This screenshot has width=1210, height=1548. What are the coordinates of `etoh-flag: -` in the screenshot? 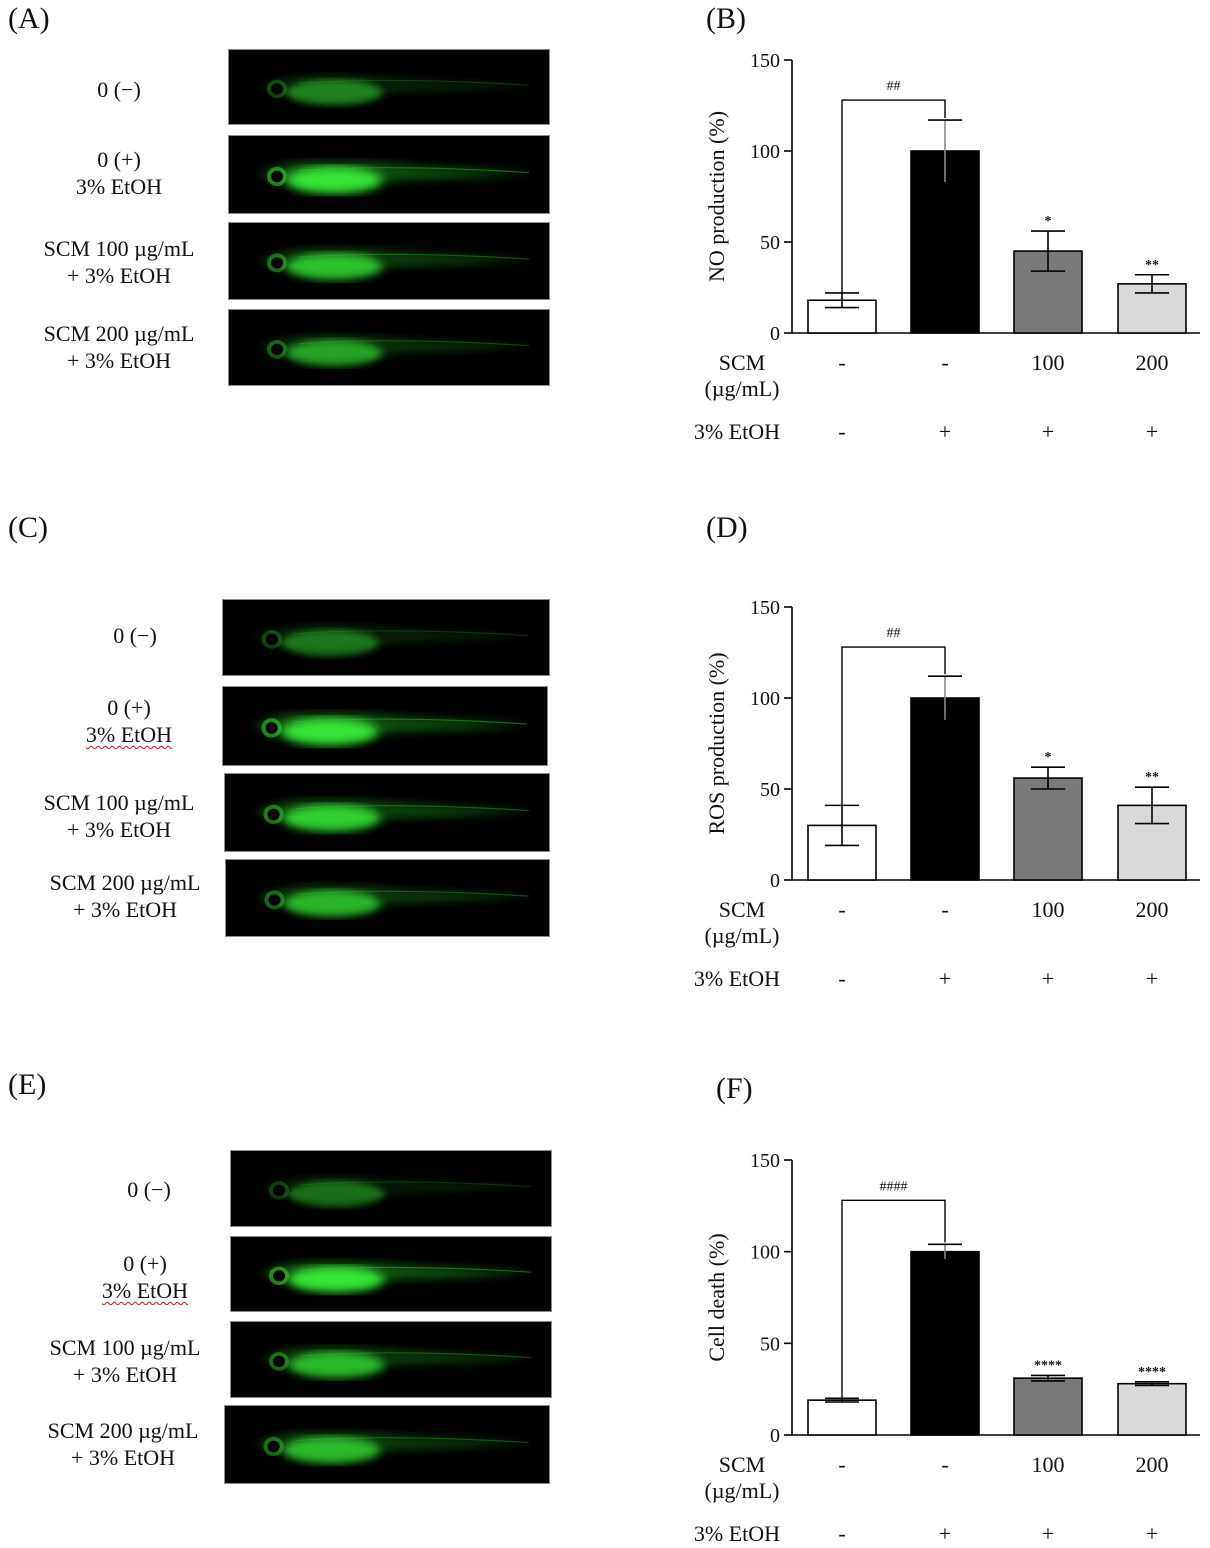 It's located at (841, 978).